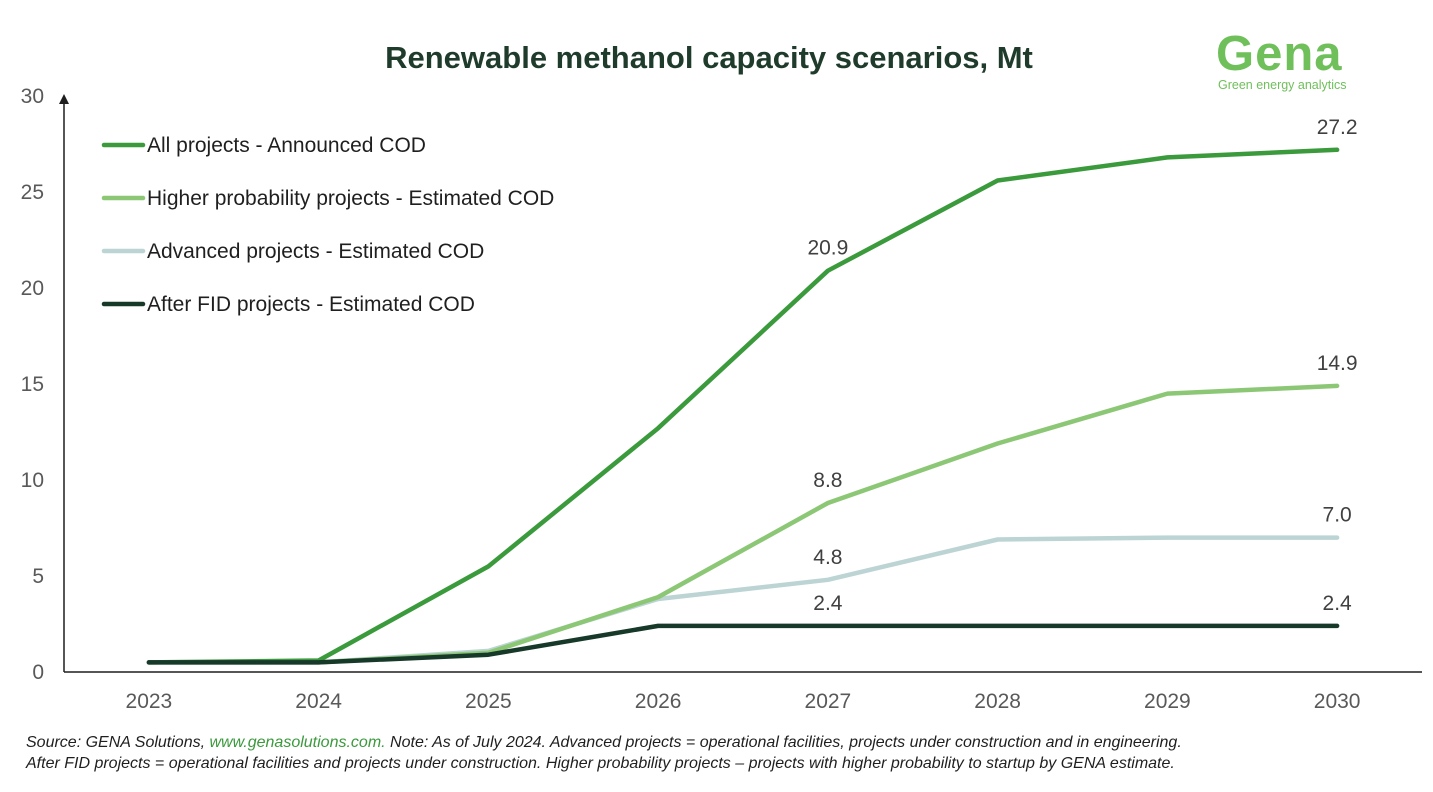  I want to click on data-label-s3-2030: 7.0, so click(1337, 515).